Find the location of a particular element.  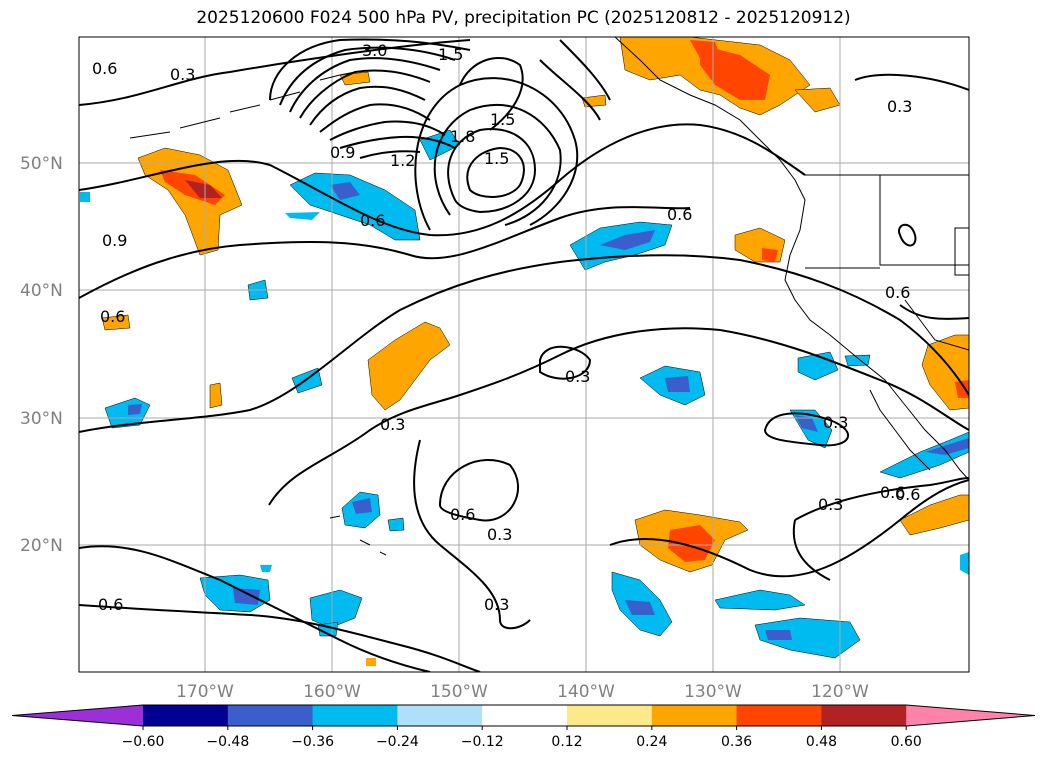

colorbar-tick-label: −0.36 is located at coordinates (312, 742).